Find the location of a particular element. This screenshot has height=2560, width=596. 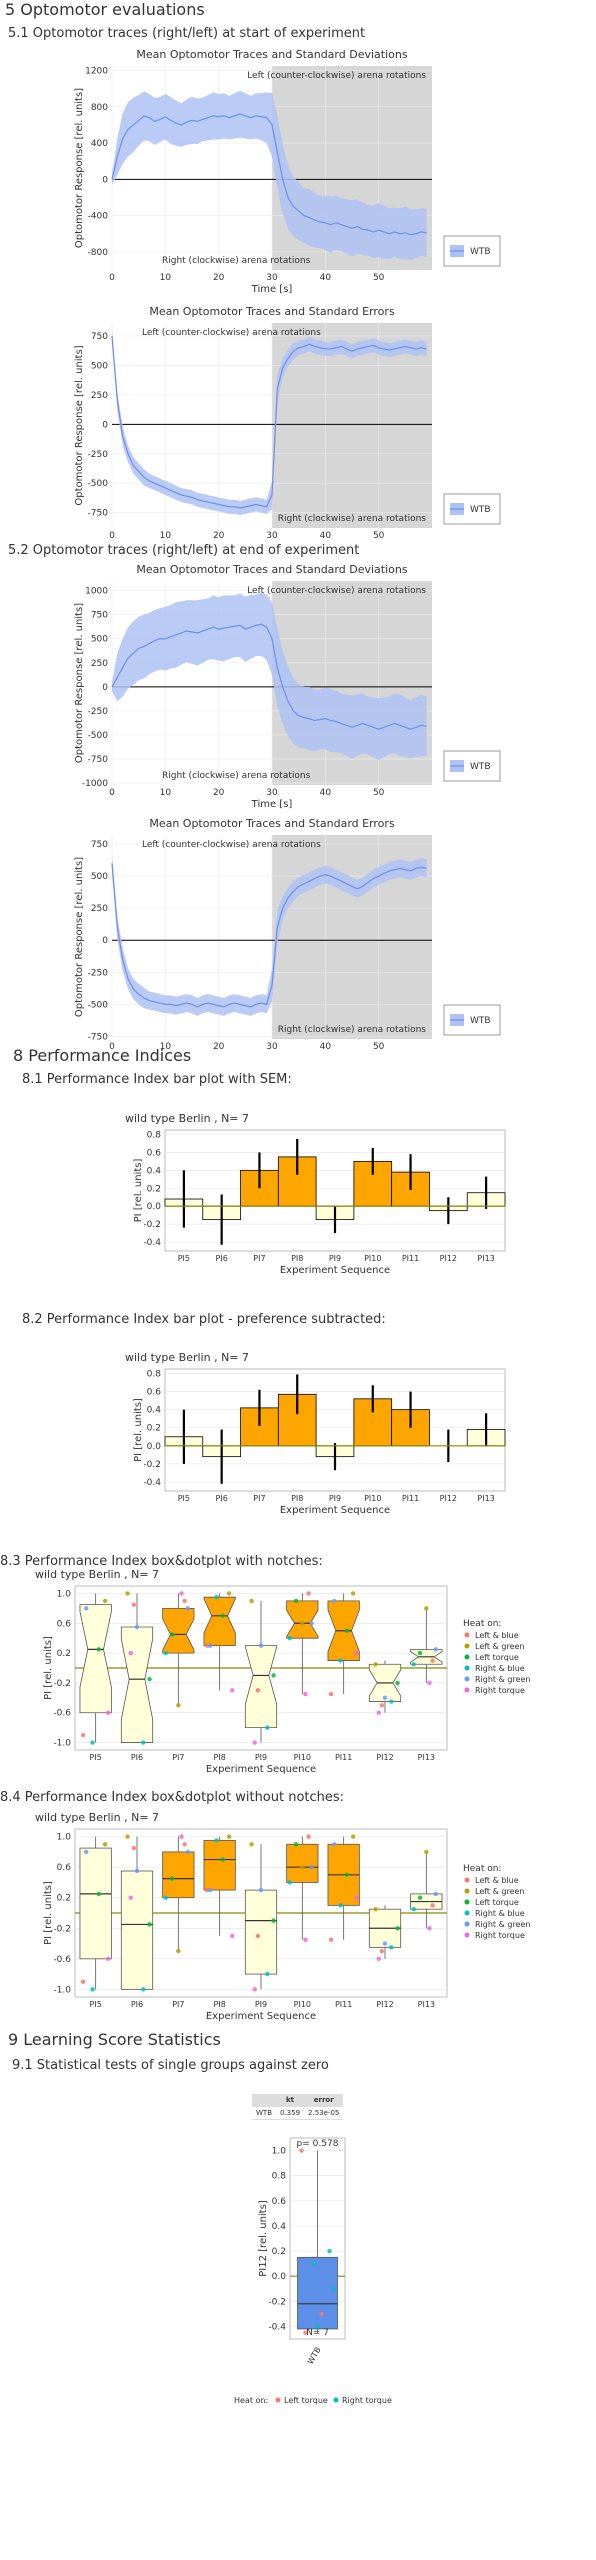

x-axis-label: Experiment Sequence is located at coordinates (335, 1510).